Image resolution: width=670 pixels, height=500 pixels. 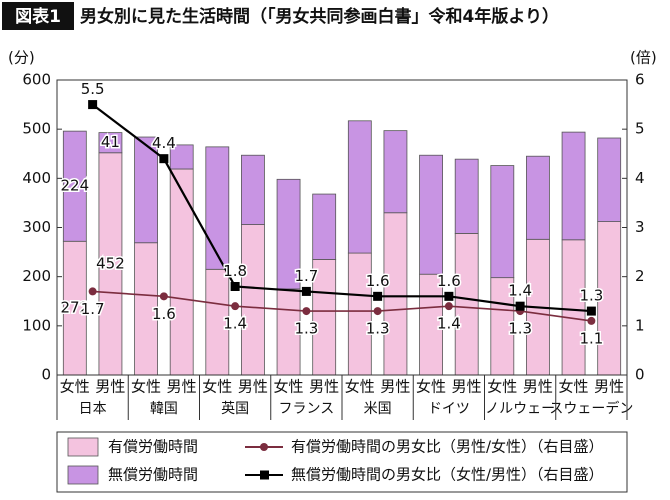 I want to click on data-label: 1.1, so click(x=591, y=338).